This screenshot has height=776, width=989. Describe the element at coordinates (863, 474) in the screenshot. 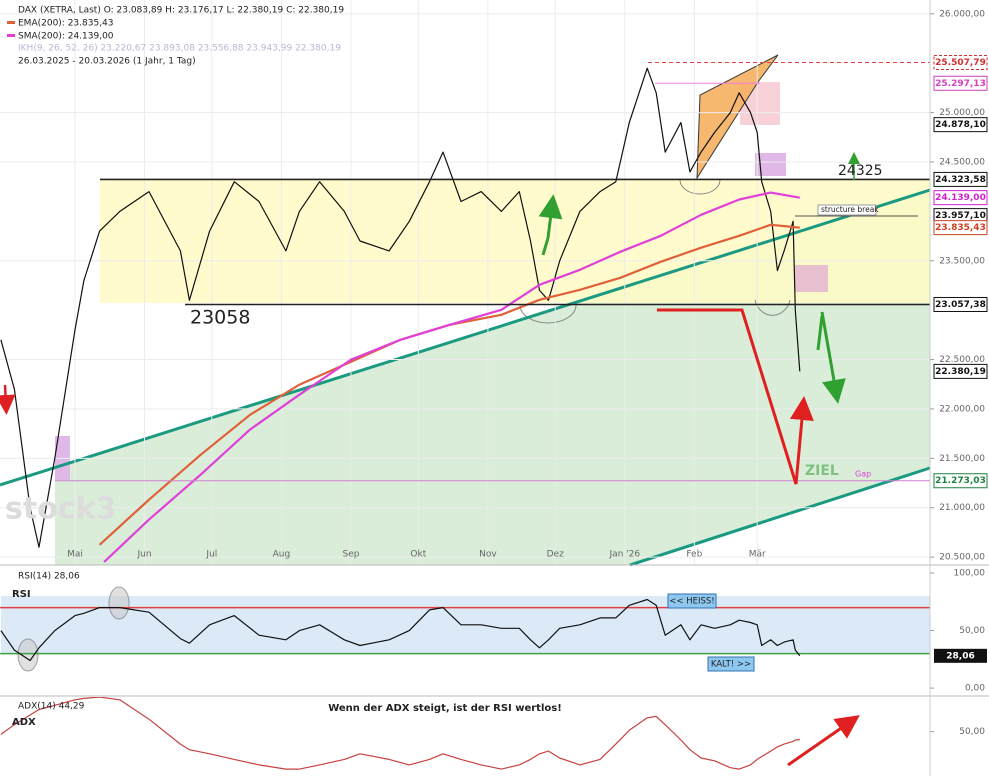

I see `annotation: Gap` at that location.